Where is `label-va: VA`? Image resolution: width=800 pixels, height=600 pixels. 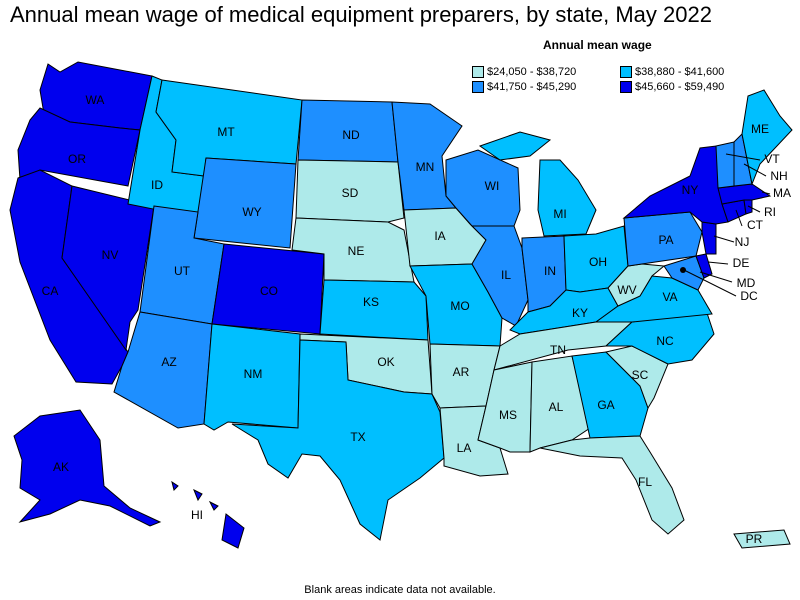 label-va: VA is located at coordinates (669, 297).